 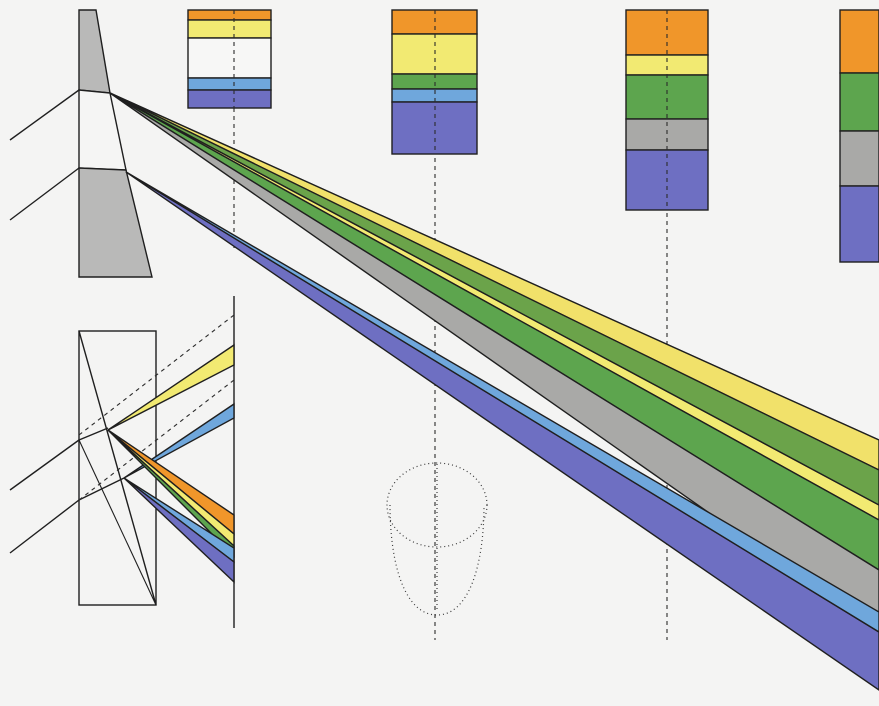 I want to click on swatch-4-green, so click(x=859, y=102).